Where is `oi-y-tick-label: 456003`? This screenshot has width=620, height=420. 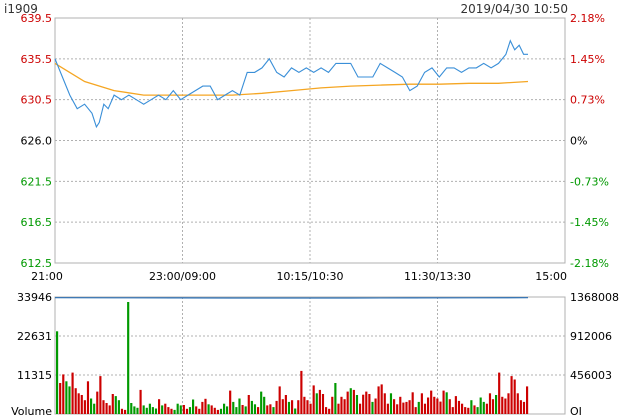 oi-y-tick-label: 456003 is located at coordinates (591, 375).